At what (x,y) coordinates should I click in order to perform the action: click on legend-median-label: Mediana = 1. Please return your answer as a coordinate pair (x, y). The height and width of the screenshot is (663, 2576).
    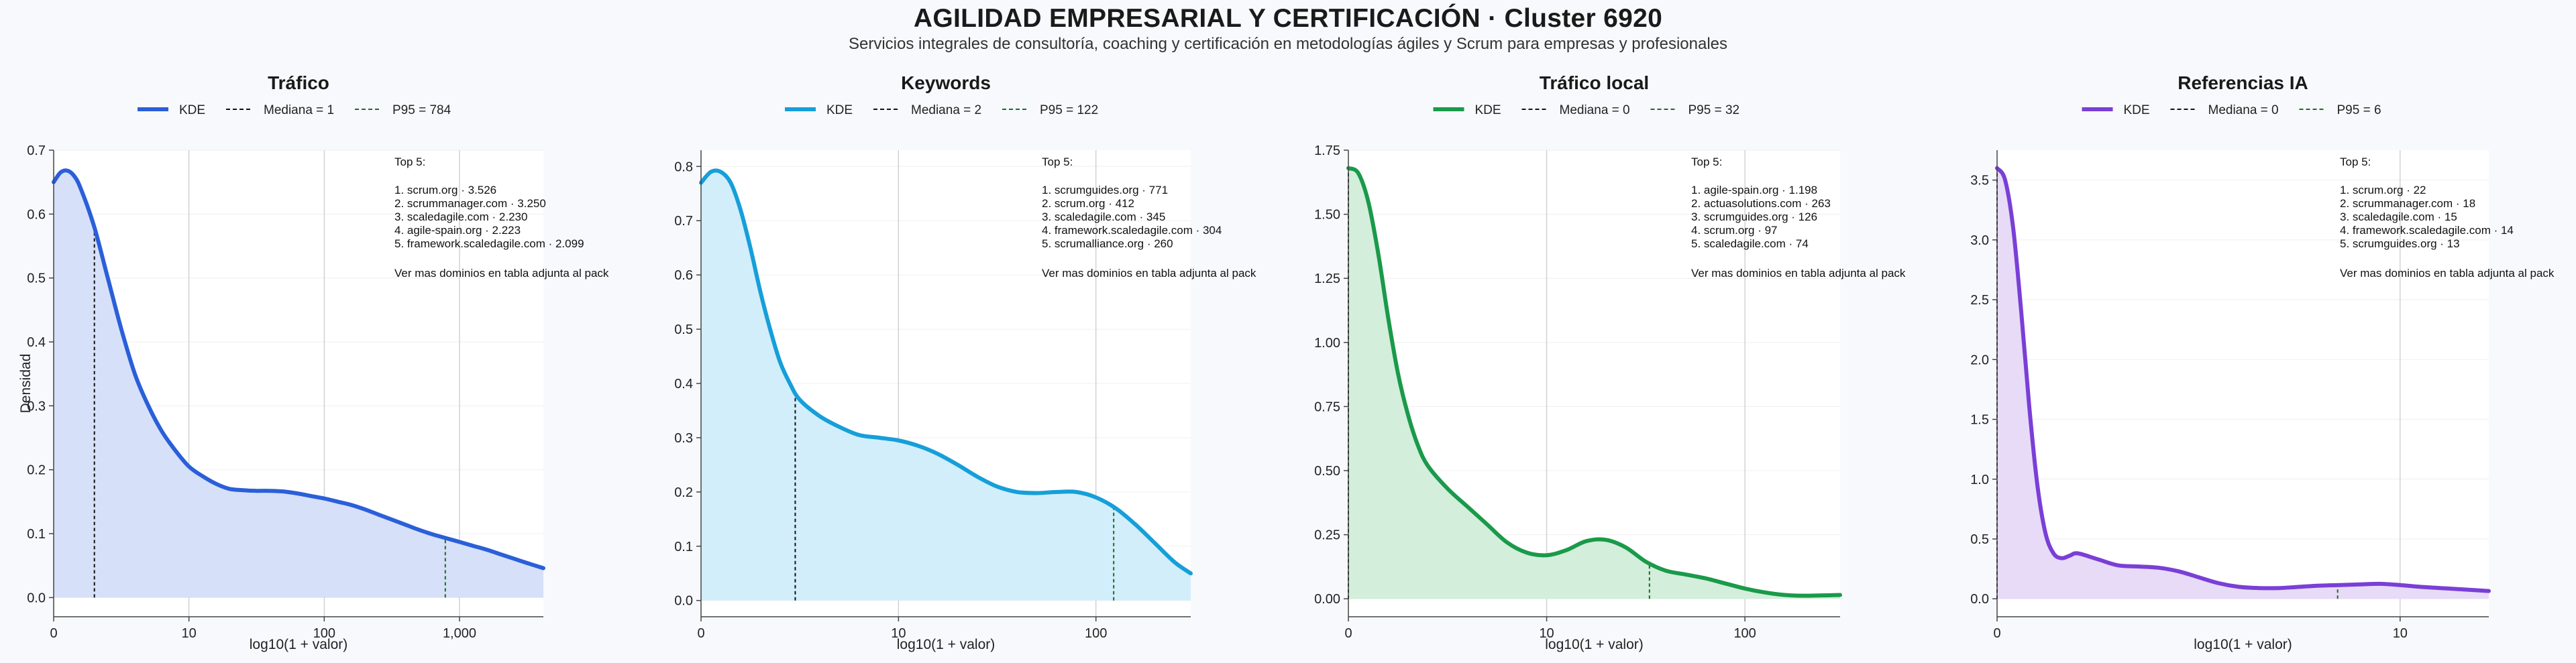
    Looking at the image, I should click on (299, 110).